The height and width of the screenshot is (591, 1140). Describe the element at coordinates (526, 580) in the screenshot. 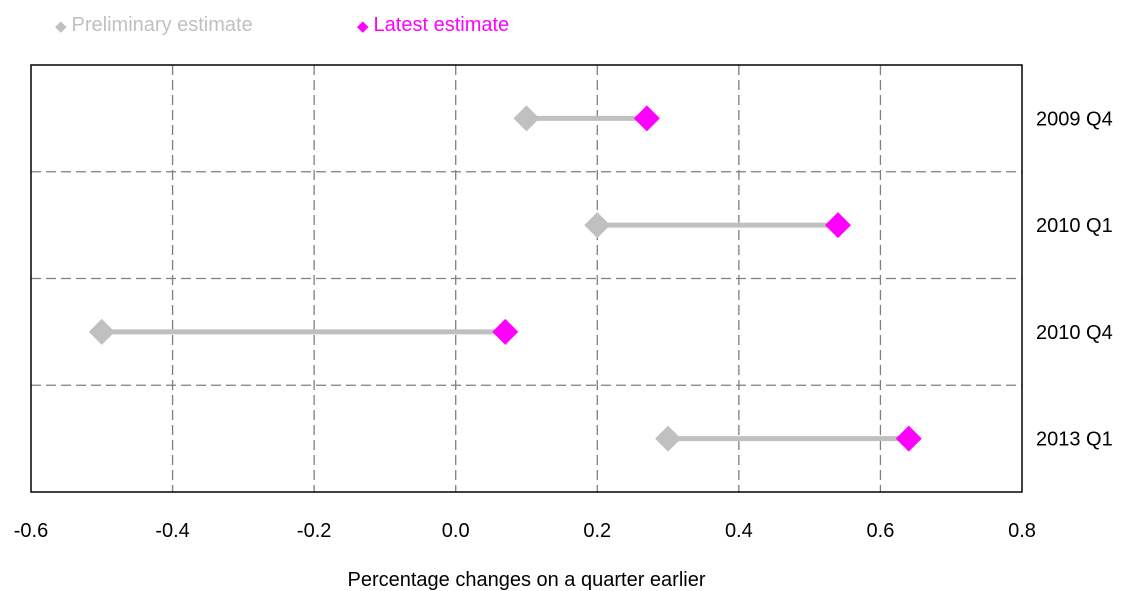

I see `x-axis-label: Percentage changes on a quarter earlier` at that location.